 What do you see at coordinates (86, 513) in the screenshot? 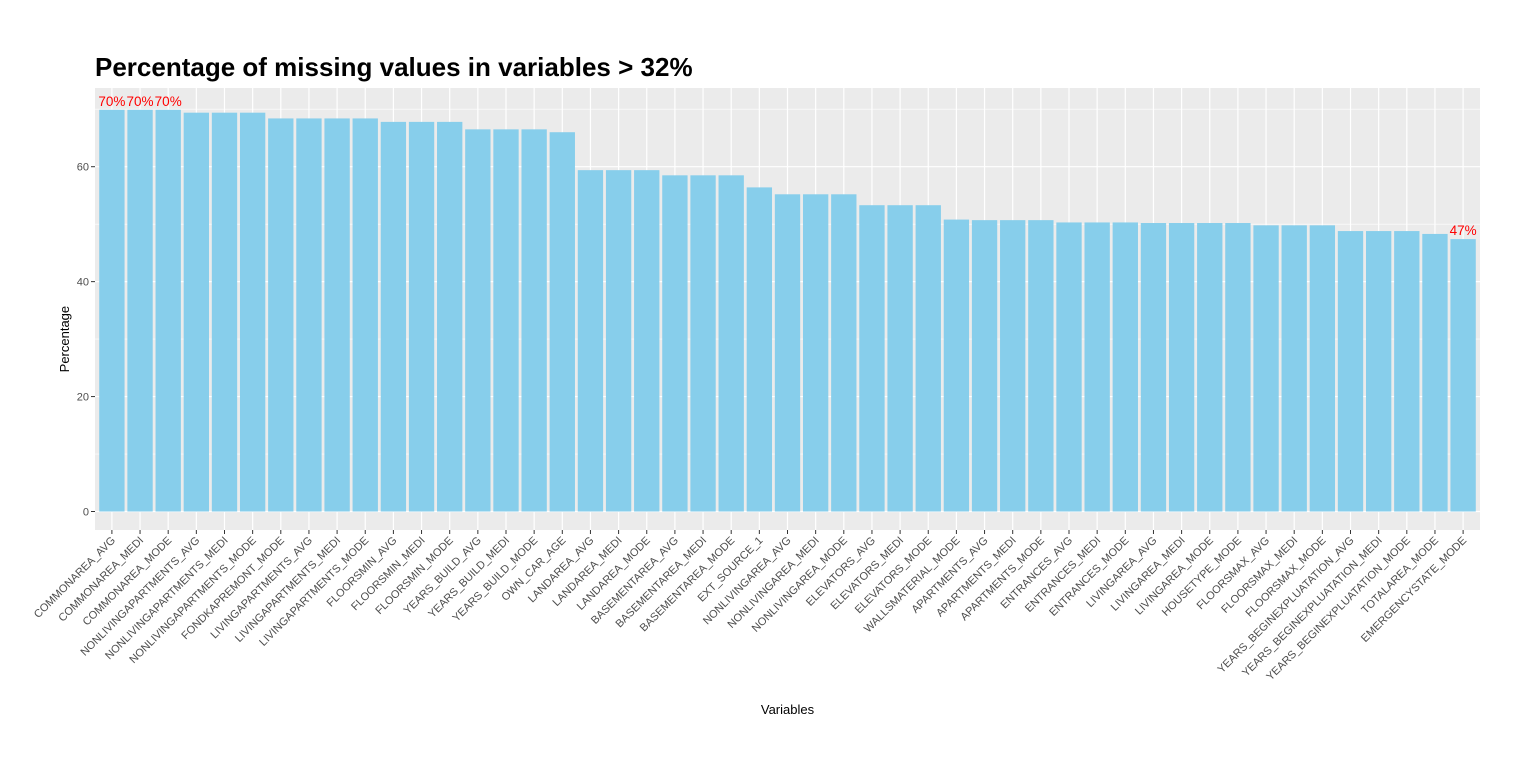
I see `y-tick-label: 0` at bounding box center [86, 513].